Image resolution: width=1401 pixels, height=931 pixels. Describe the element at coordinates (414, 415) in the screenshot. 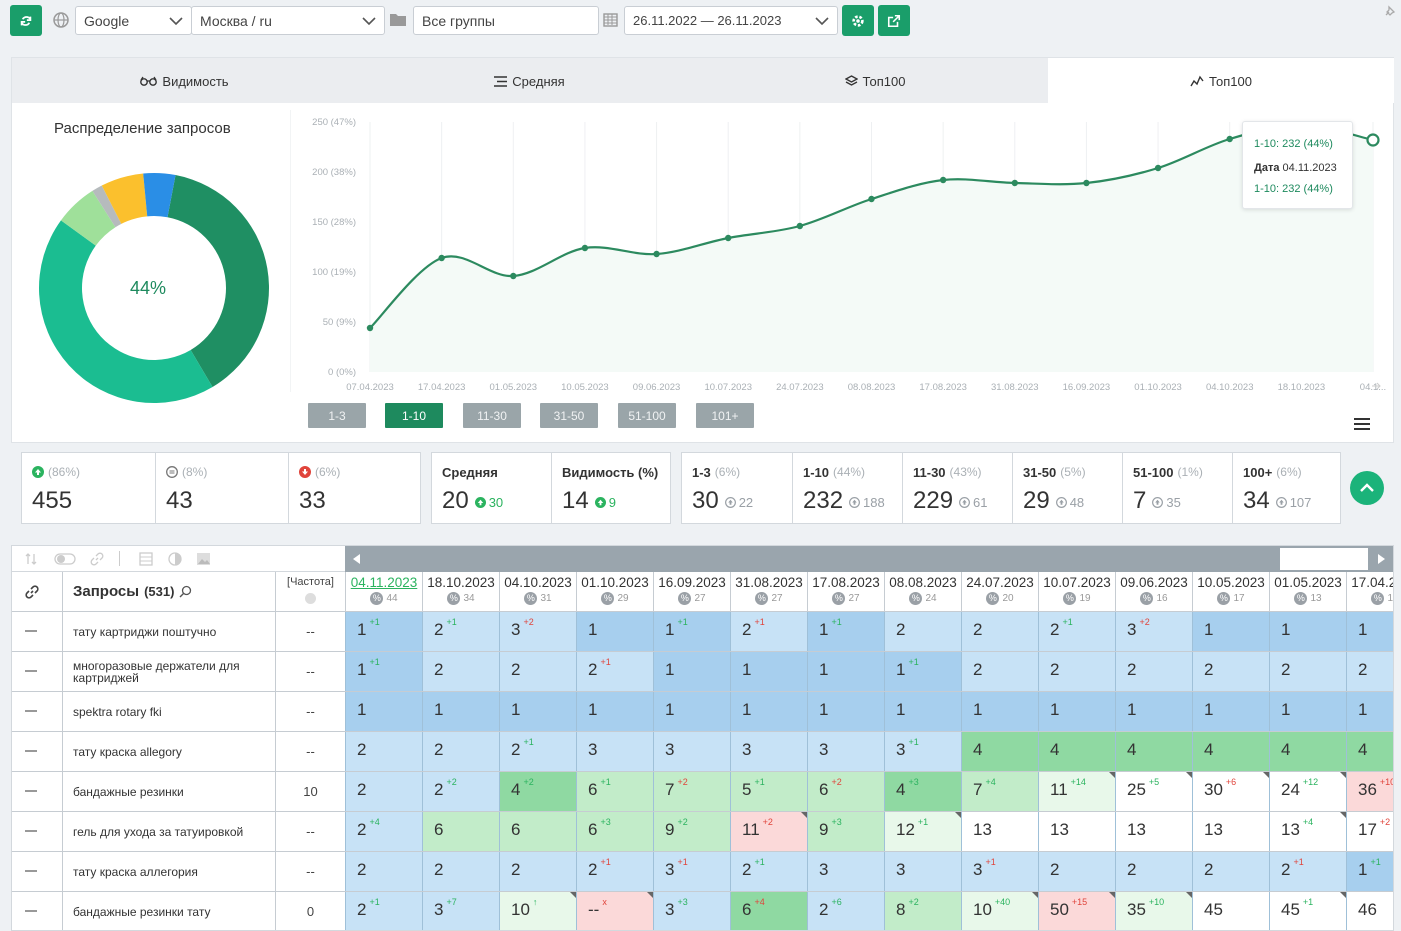

I see `range-button-1-10: 1-10` at that location.